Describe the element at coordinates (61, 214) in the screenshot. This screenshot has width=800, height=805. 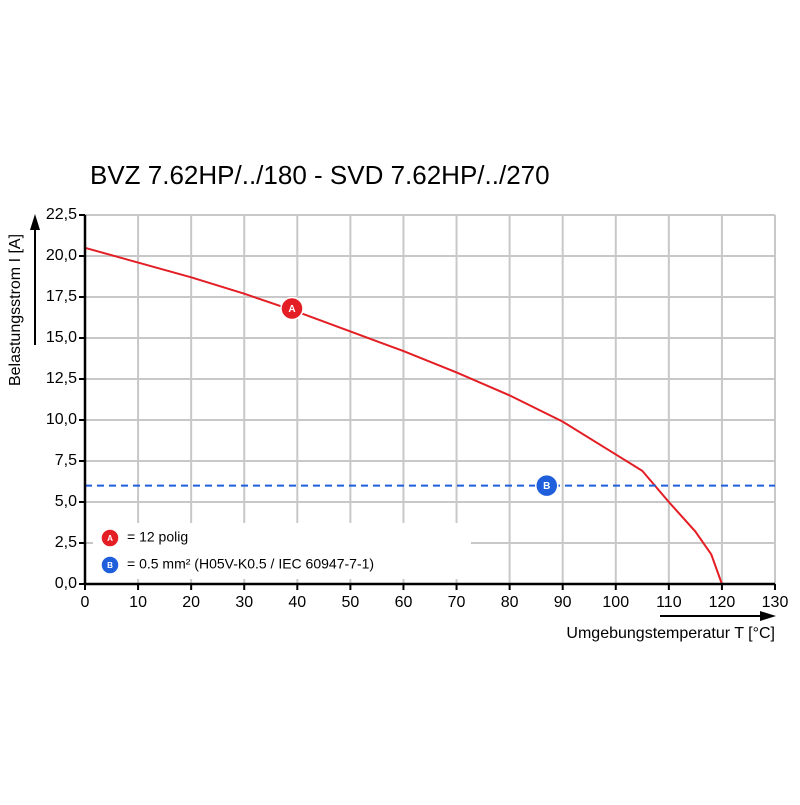
I see `y-tick-label: 22,5` at that location.